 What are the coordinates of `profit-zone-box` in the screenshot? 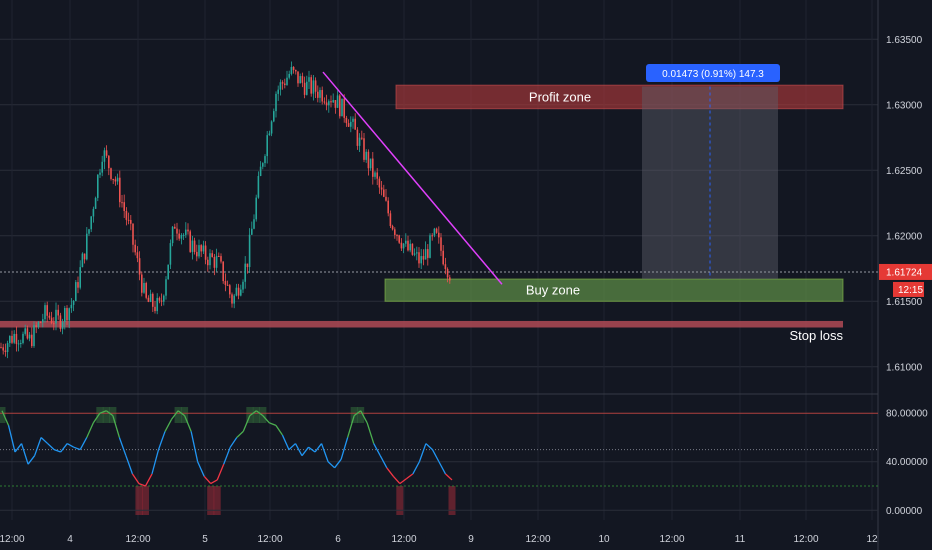 It's located at (619, 97).